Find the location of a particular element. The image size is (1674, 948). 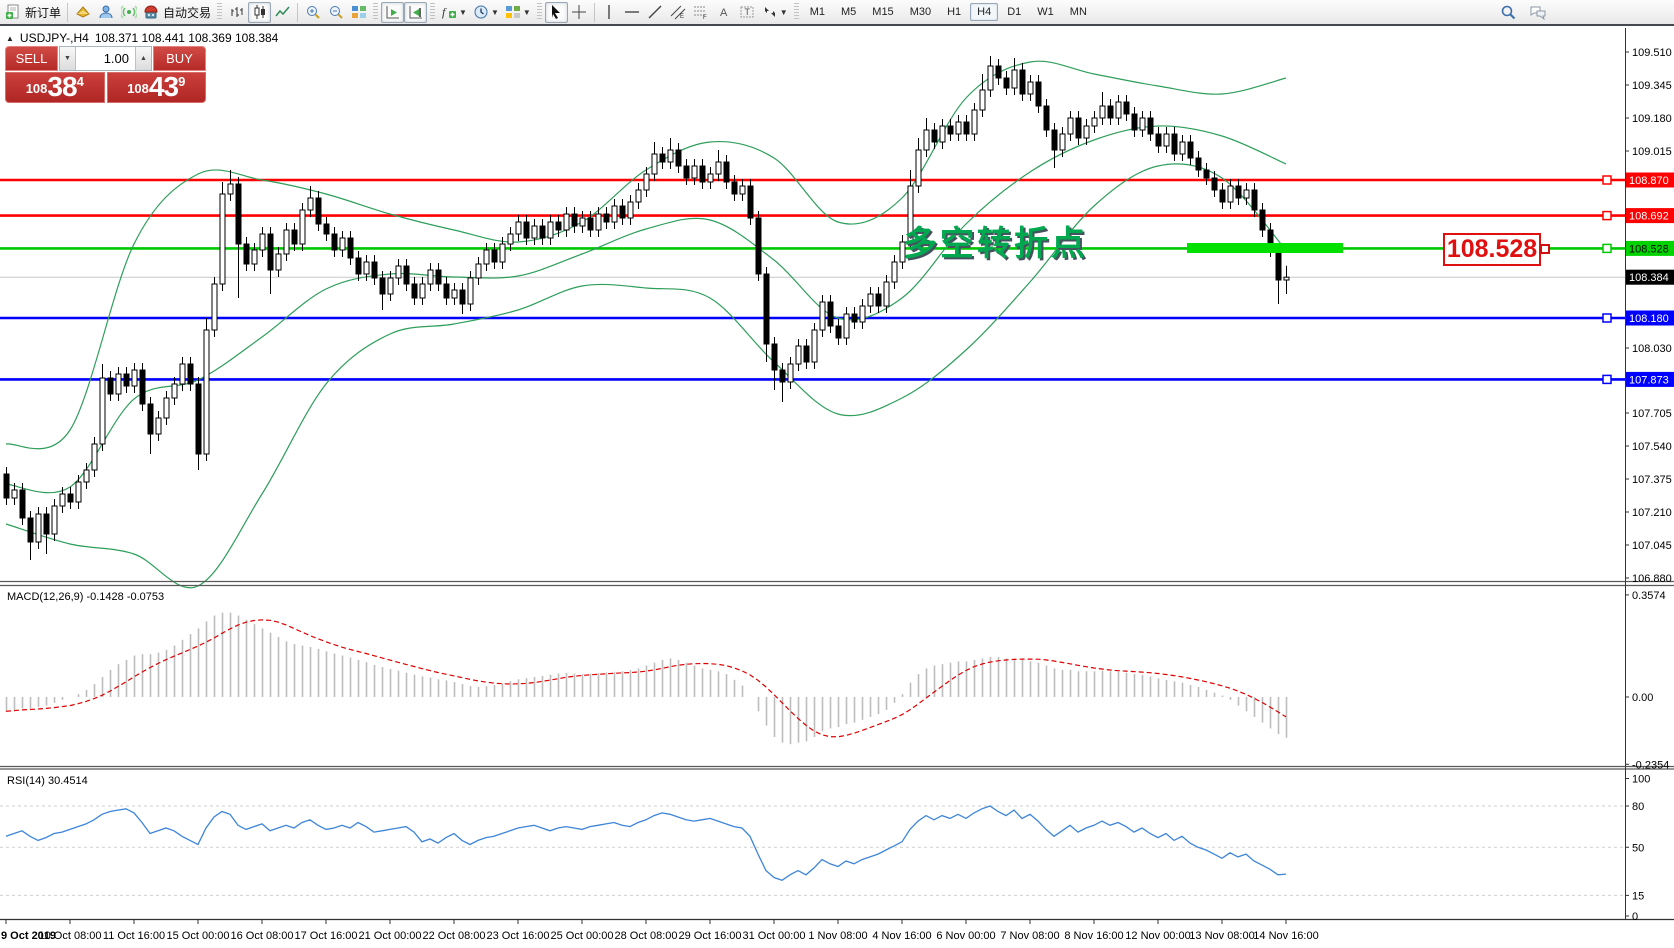

svg-text: -0.2354 is located at coordinates (1650, 765).